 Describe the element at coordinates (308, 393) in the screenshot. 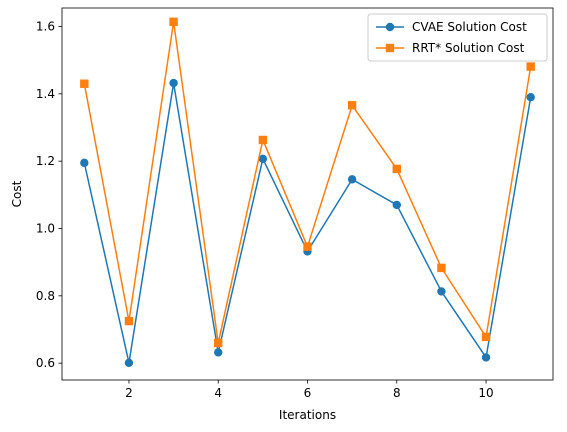

I see `x-tick-label: 6` at that location.